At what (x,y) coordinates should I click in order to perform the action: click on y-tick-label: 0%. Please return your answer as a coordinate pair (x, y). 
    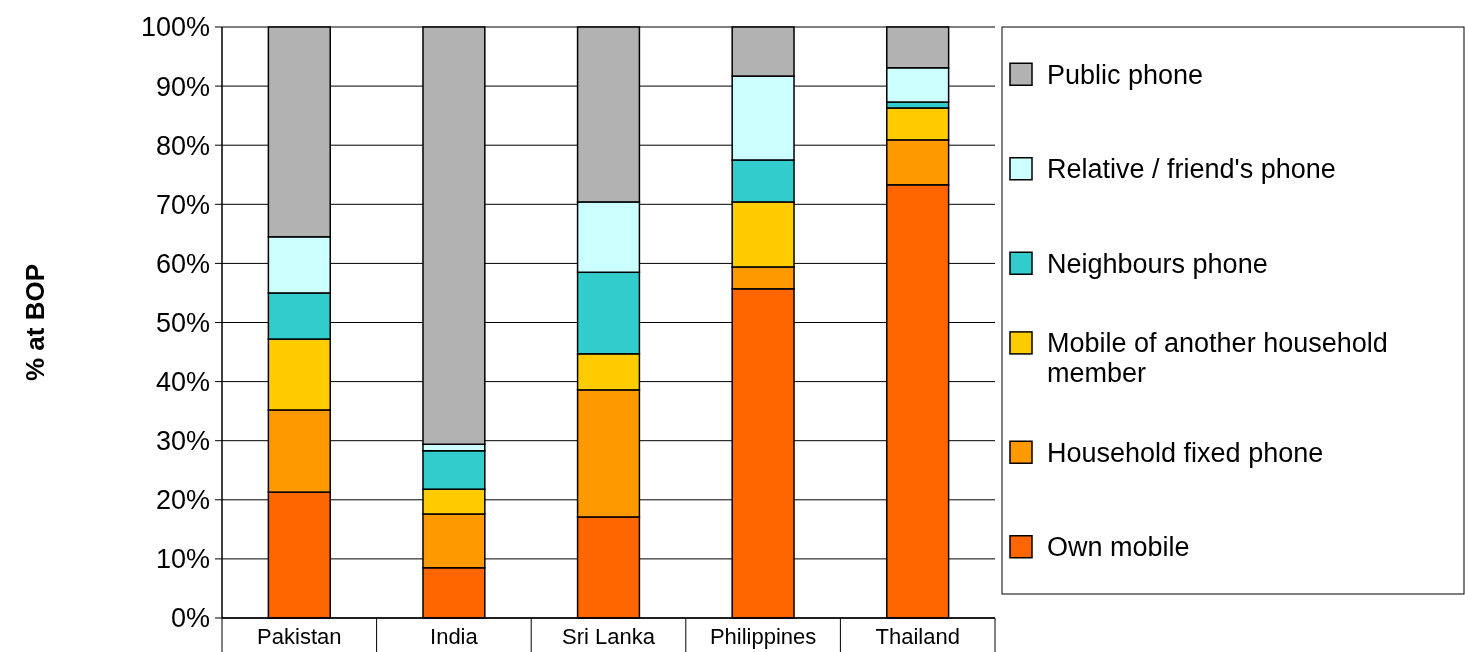
    Looking at the image, I should click on (190, 618).